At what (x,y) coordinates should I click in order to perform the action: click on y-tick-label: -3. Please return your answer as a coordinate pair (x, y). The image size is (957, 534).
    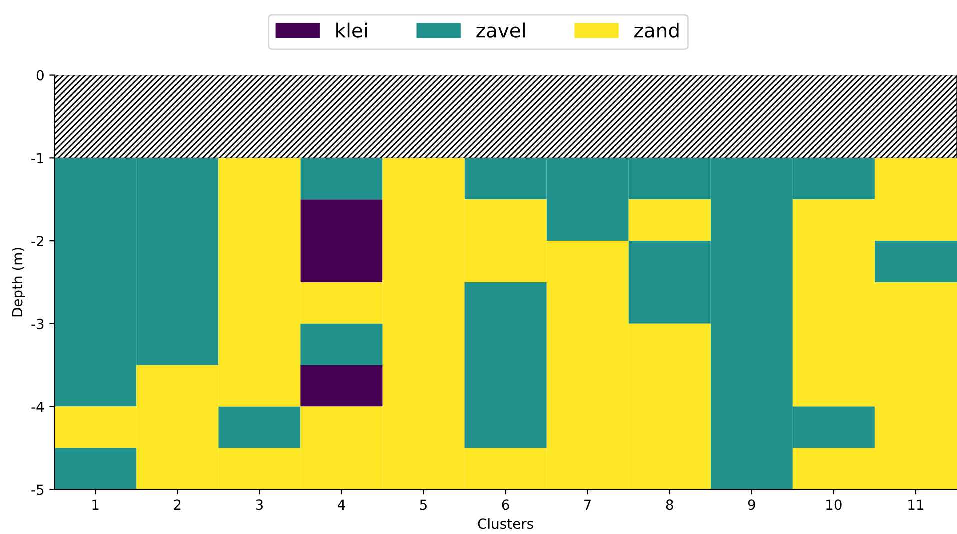
    Looking at the image, I should click on (38, 324).